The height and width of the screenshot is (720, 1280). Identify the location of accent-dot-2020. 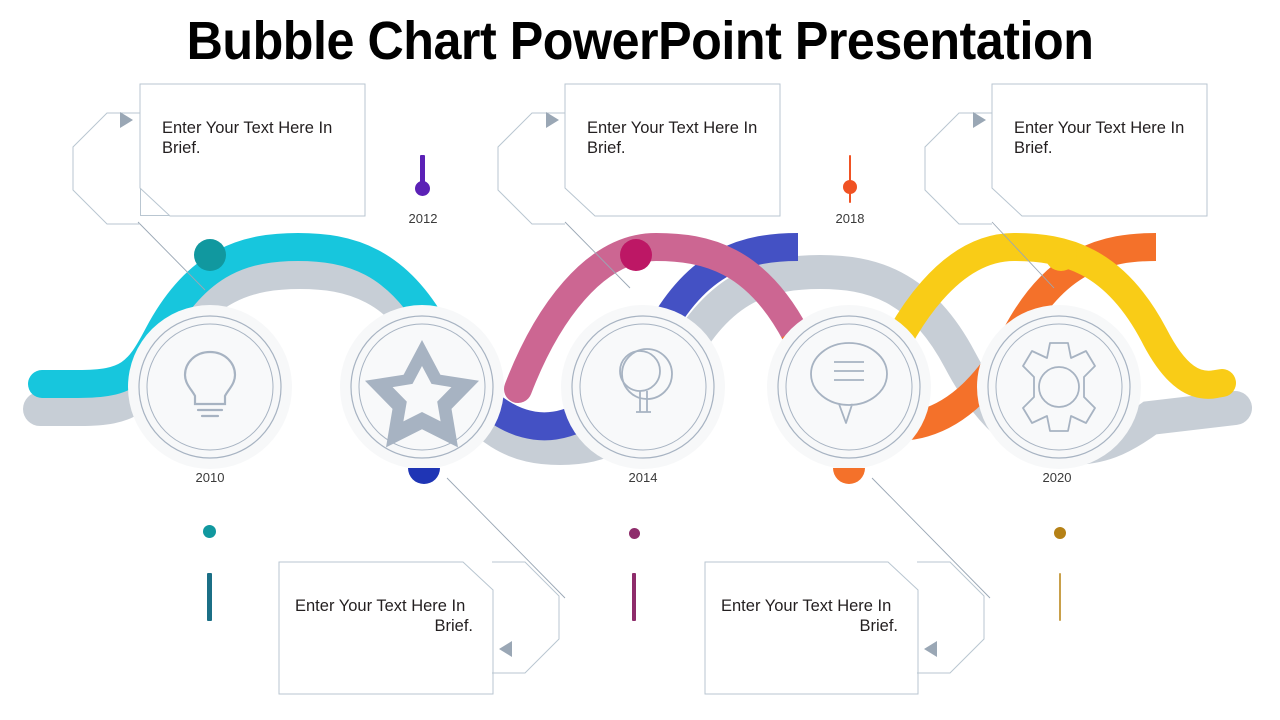
(1061, 255).